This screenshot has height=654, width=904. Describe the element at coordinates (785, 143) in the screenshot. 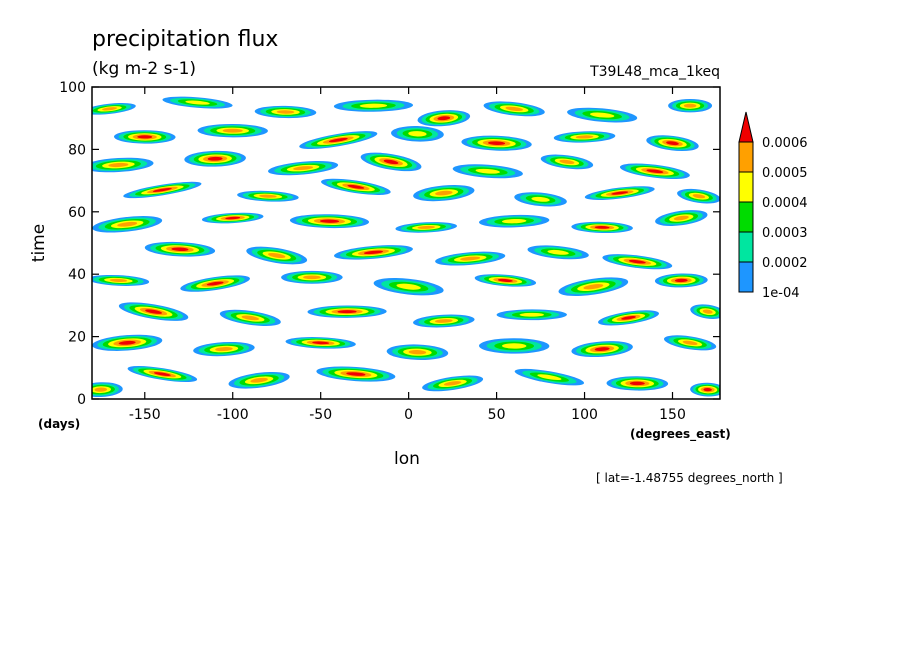

I see `colorbar-label: 0.0006` at that location.